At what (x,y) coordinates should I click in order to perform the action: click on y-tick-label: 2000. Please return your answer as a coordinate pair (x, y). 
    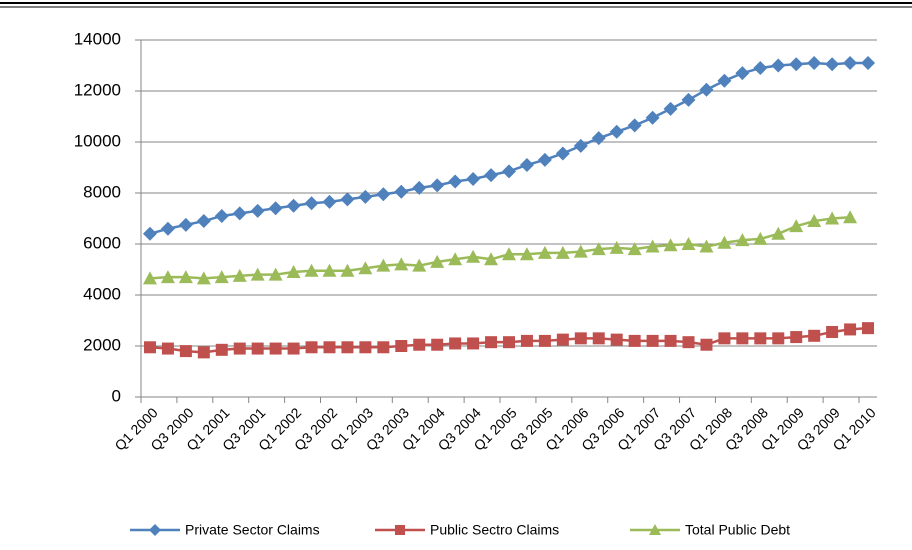
    Looking at the image, I should click on (102, 344).